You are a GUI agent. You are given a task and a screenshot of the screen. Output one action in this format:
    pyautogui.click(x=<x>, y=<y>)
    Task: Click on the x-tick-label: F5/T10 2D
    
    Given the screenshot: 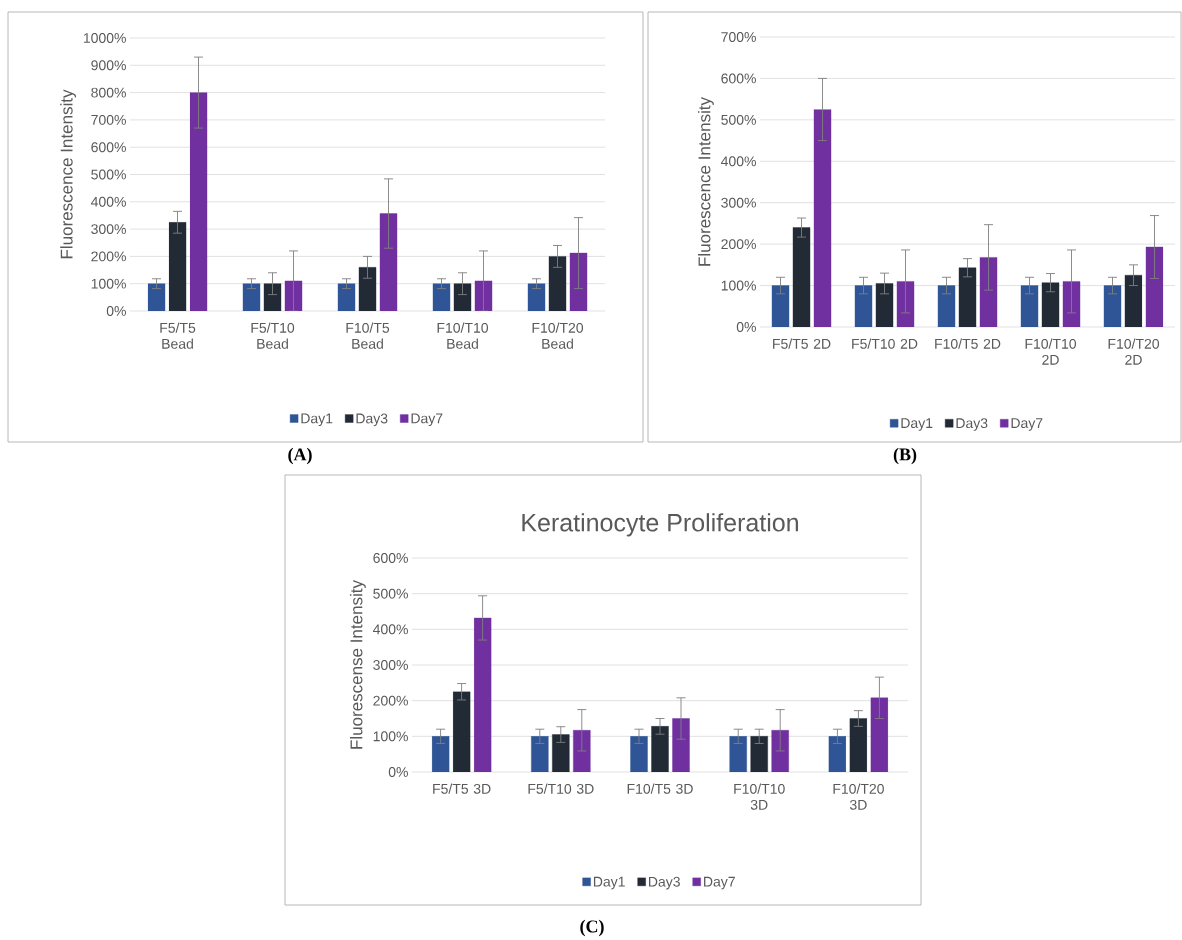 What is the action you would take?
    pyautogui.click(x=885, y=343)
    